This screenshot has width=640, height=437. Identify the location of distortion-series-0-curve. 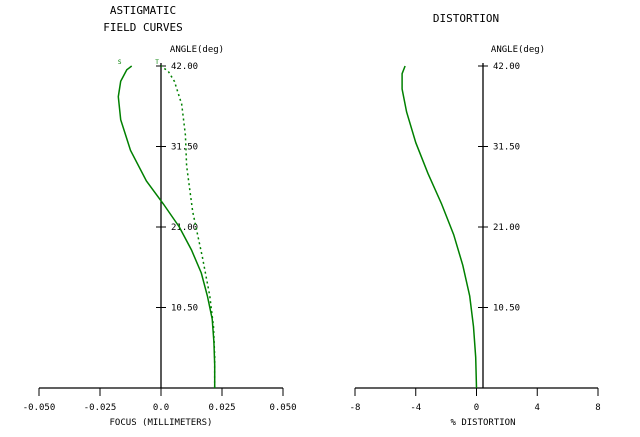
(439, 227).